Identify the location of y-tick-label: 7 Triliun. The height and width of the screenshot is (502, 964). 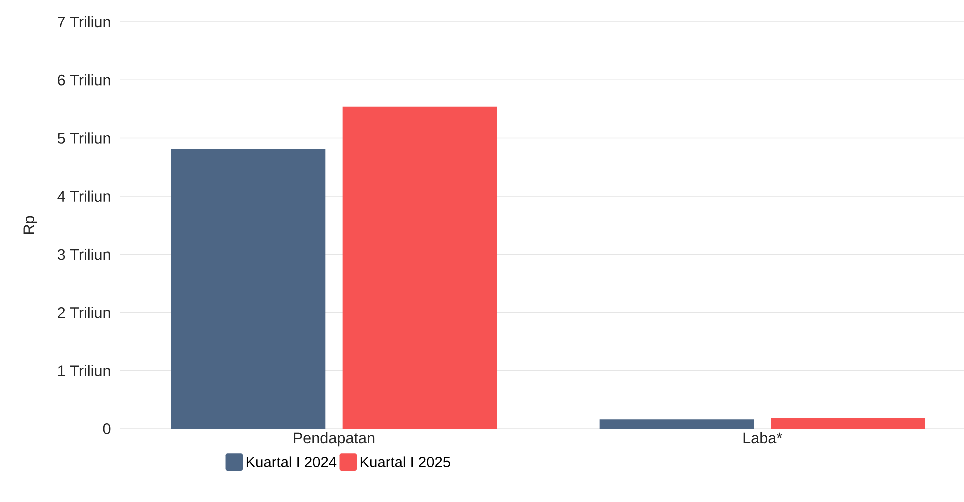
(84, 22).